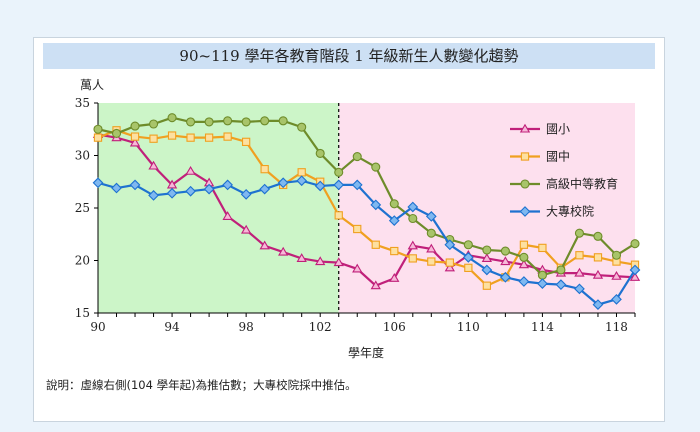 This screenshot has height=432, width=700. Describe the element at coordinates (245, 327) in the screenshot. I see `x-tick-label: 98` at that location.